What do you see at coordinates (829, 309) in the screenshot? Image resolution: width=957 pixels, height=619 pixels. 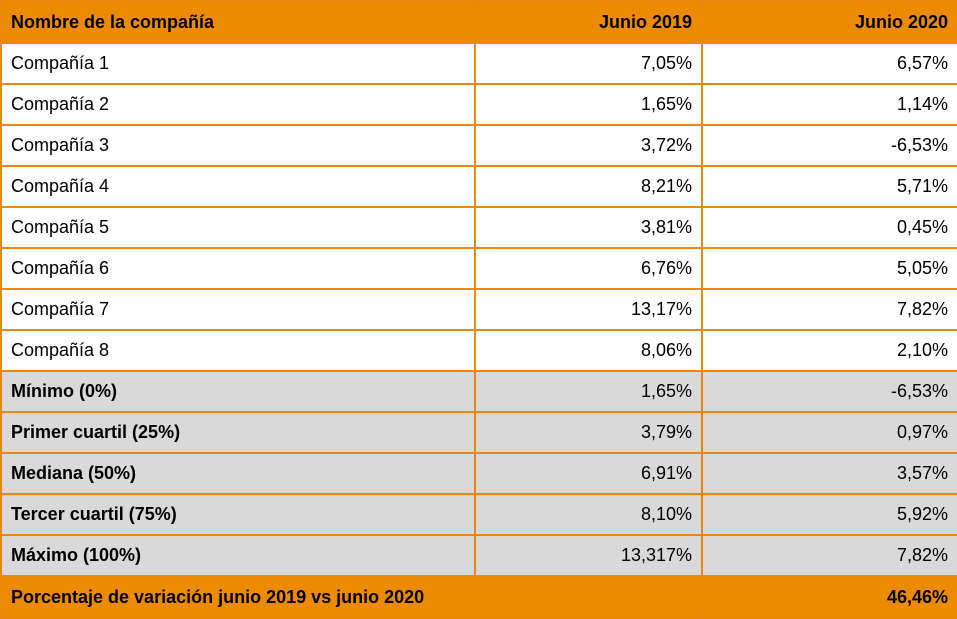 I see `value-2020: 7,82%` at bounding box center [829, 309].